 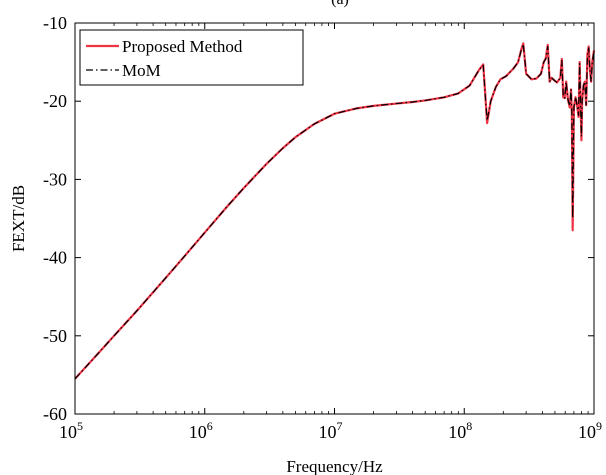 I want to click on legend-label-mom: MoM, so click(x=141, y=70).